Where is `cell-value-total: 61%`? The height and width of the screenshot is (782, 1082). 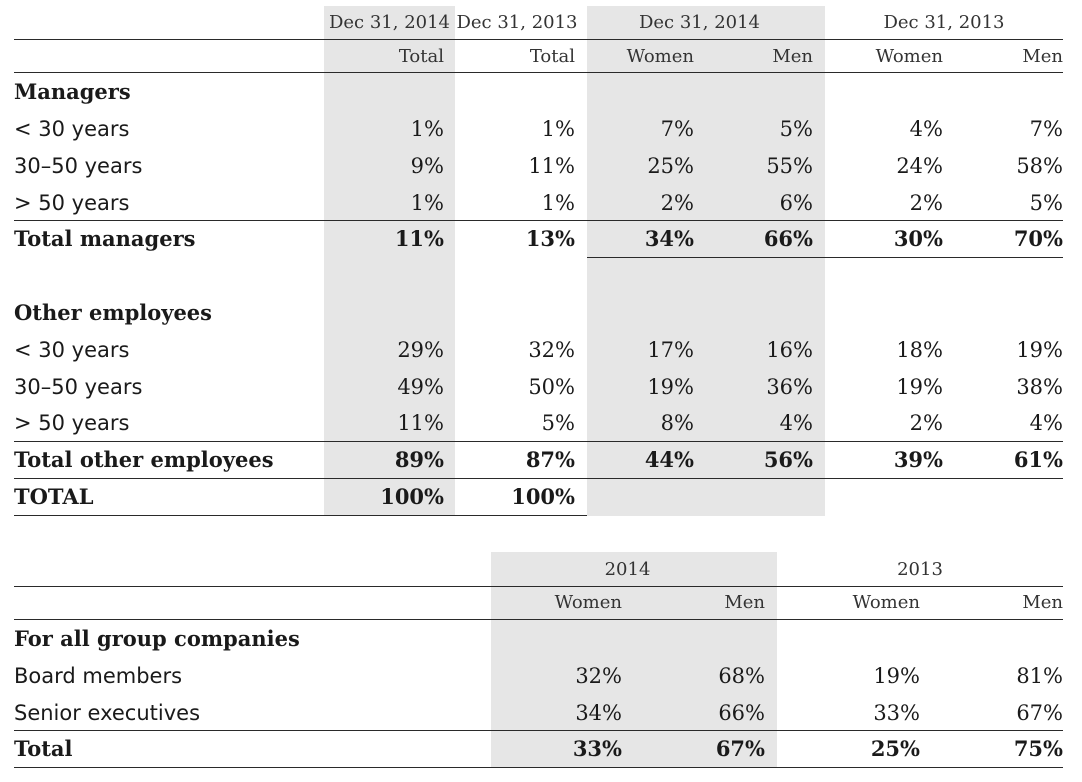 cell-value-total: 61% is located at coordinates (1038, 459).